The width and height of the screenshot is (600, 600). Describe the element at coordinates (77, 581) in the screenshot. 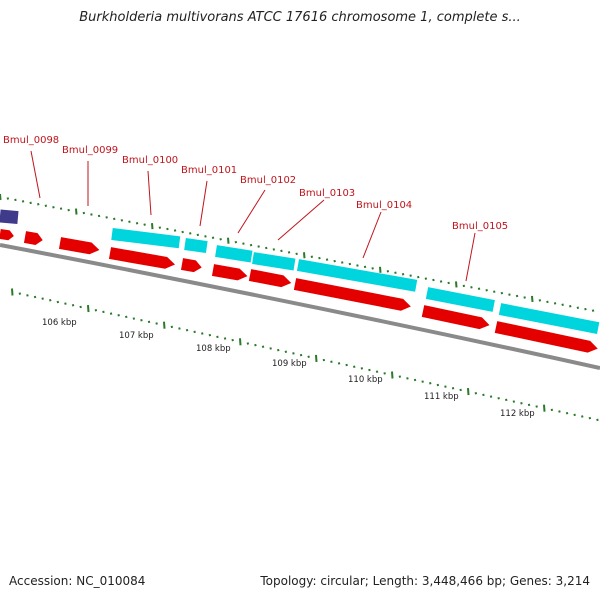

I see `accession-text: Accession: NC_010084` at that location.